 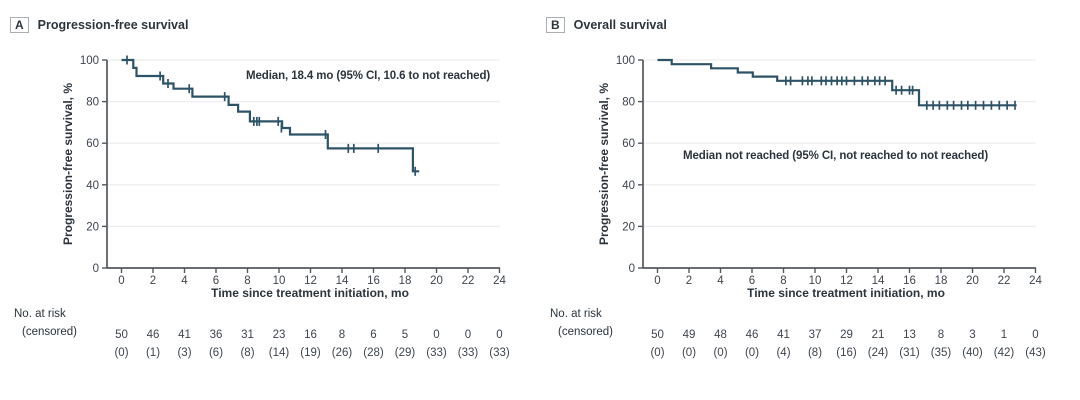 I want to click on risk-count: 37, so click(x=815, y=335).